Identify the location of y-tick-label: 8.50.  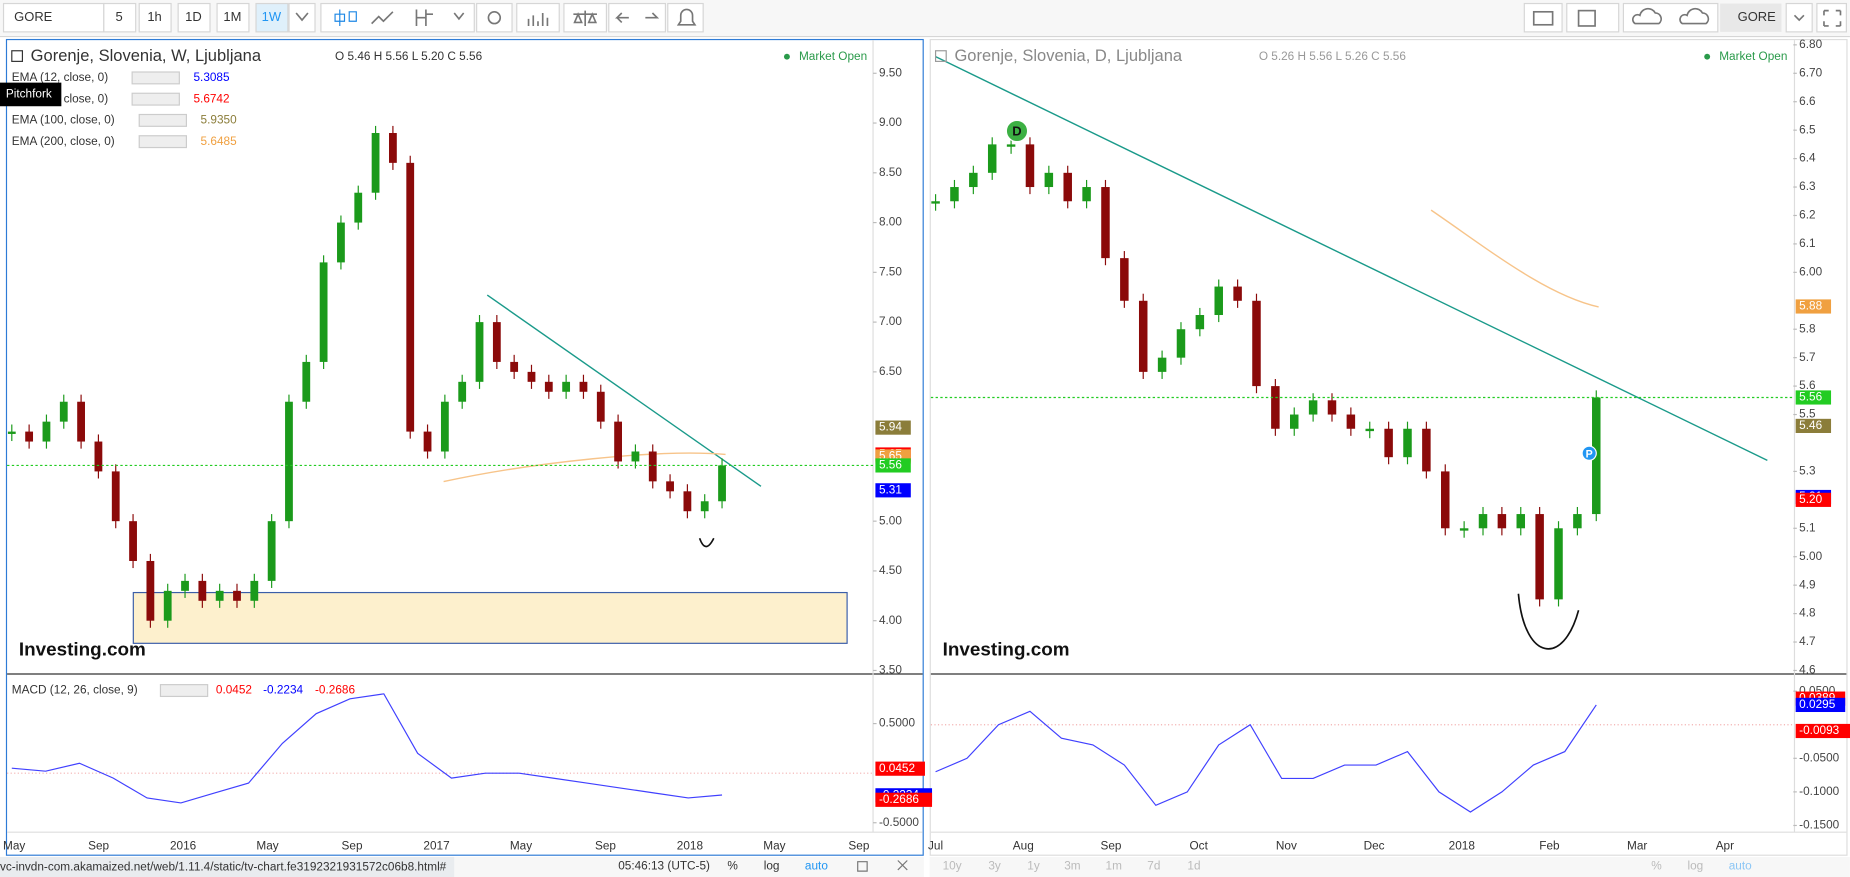
(890, 172).